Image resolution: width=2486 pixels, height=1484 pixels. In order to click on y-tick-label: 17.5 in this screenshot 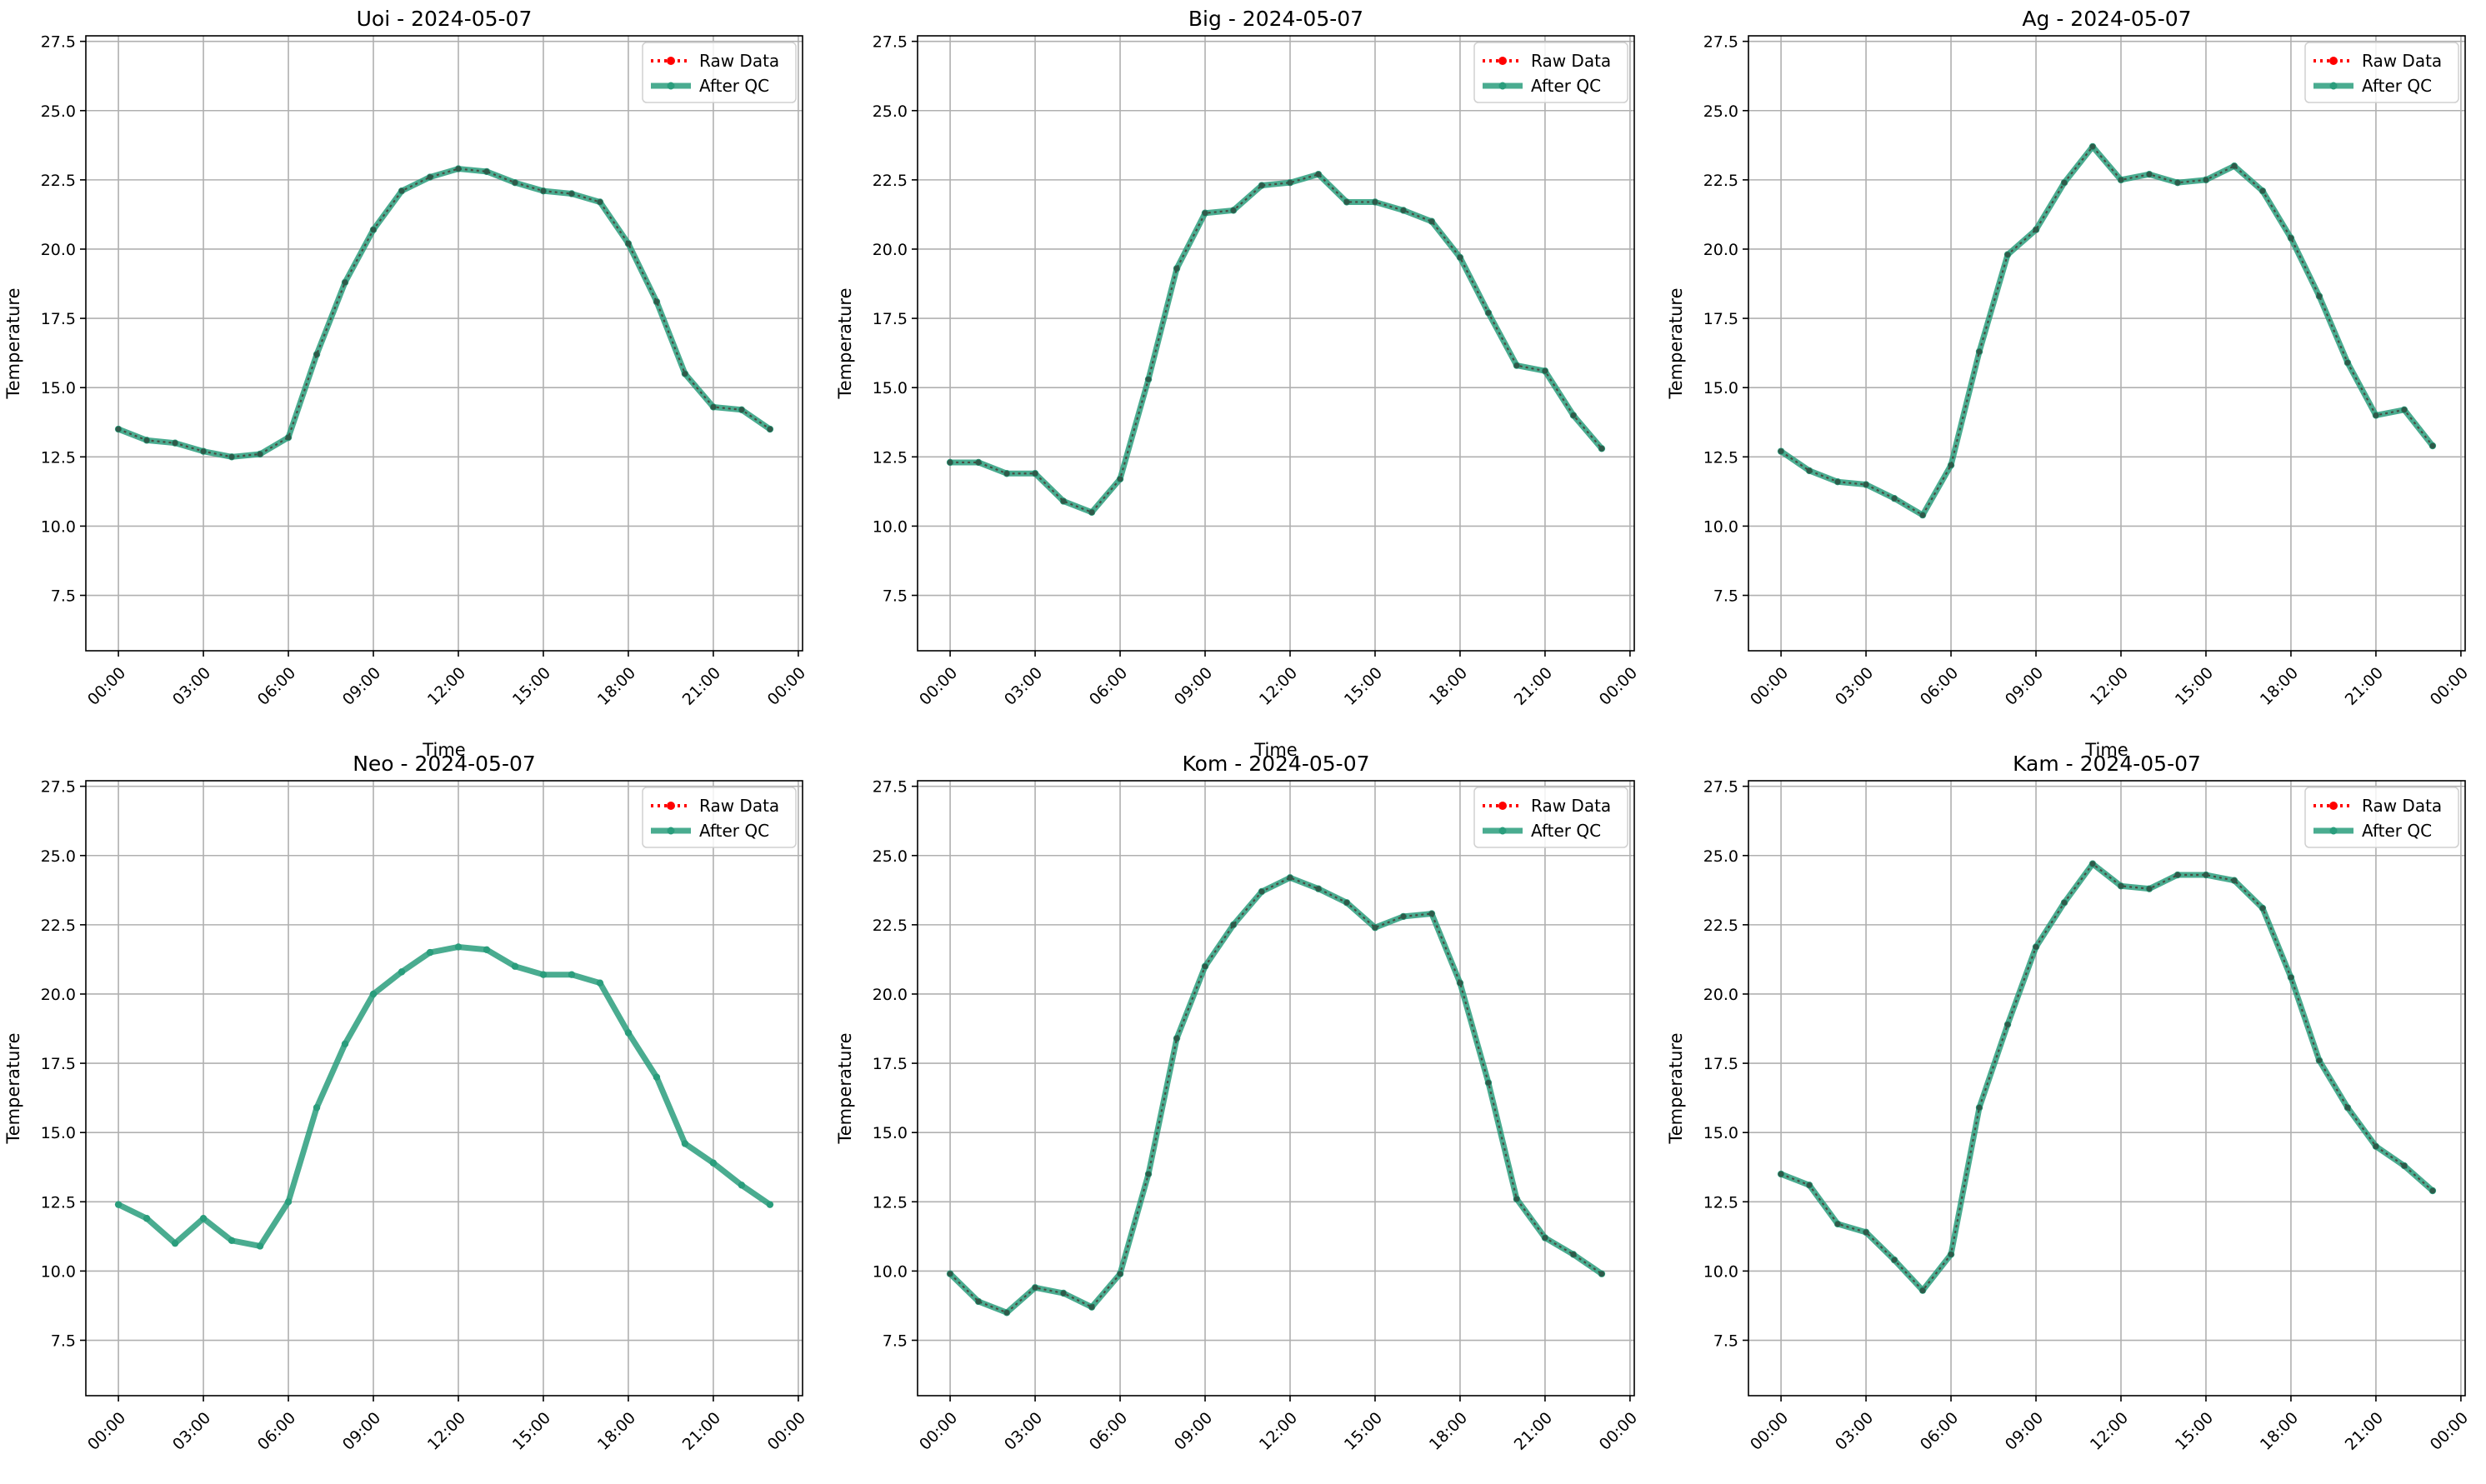, I will do `click(891, 1064)`.